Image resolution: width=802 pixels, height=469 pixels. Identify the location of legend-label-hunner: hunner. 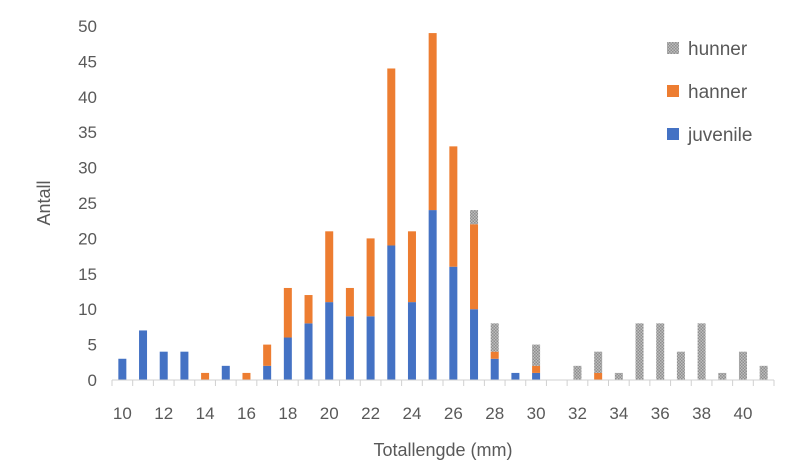
(718, 49).